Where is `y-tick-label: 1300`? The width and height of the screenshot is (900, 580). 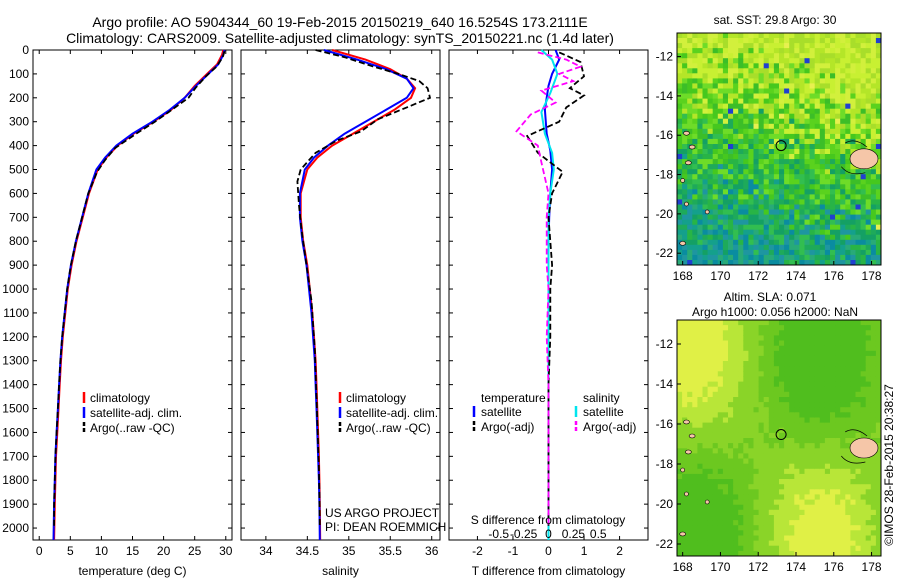
y-tick-label: 1300 is located at coordinates (15, 361).